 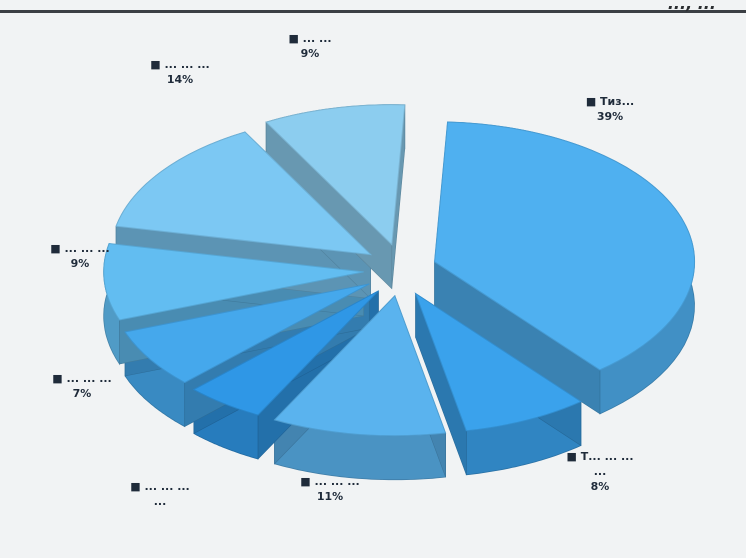 I want to click on slice-label-7: ■ ... ... 9%, so click(x=309, y=46).